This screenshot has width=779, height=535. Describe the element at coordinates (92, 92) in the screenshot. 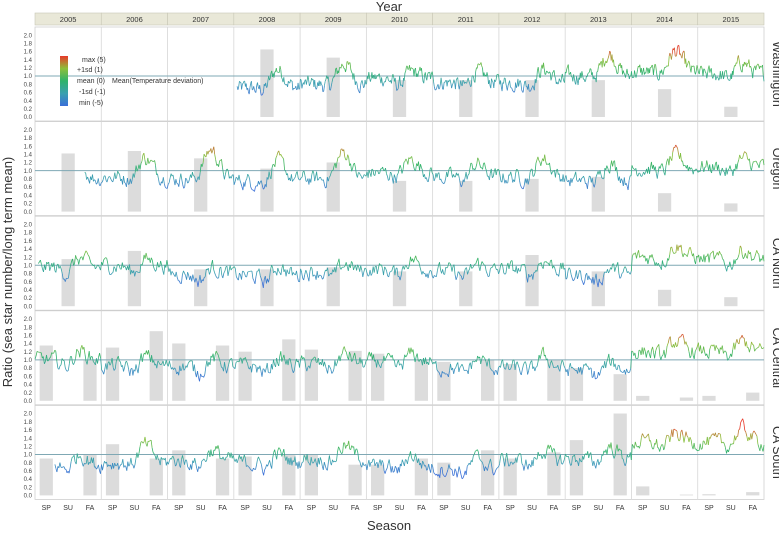

I see `legend-entry-3: -1sd (-1)` at that location.